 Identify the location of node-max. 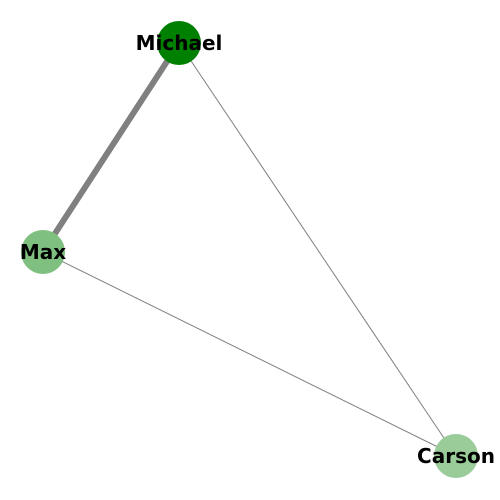
(43, 252).